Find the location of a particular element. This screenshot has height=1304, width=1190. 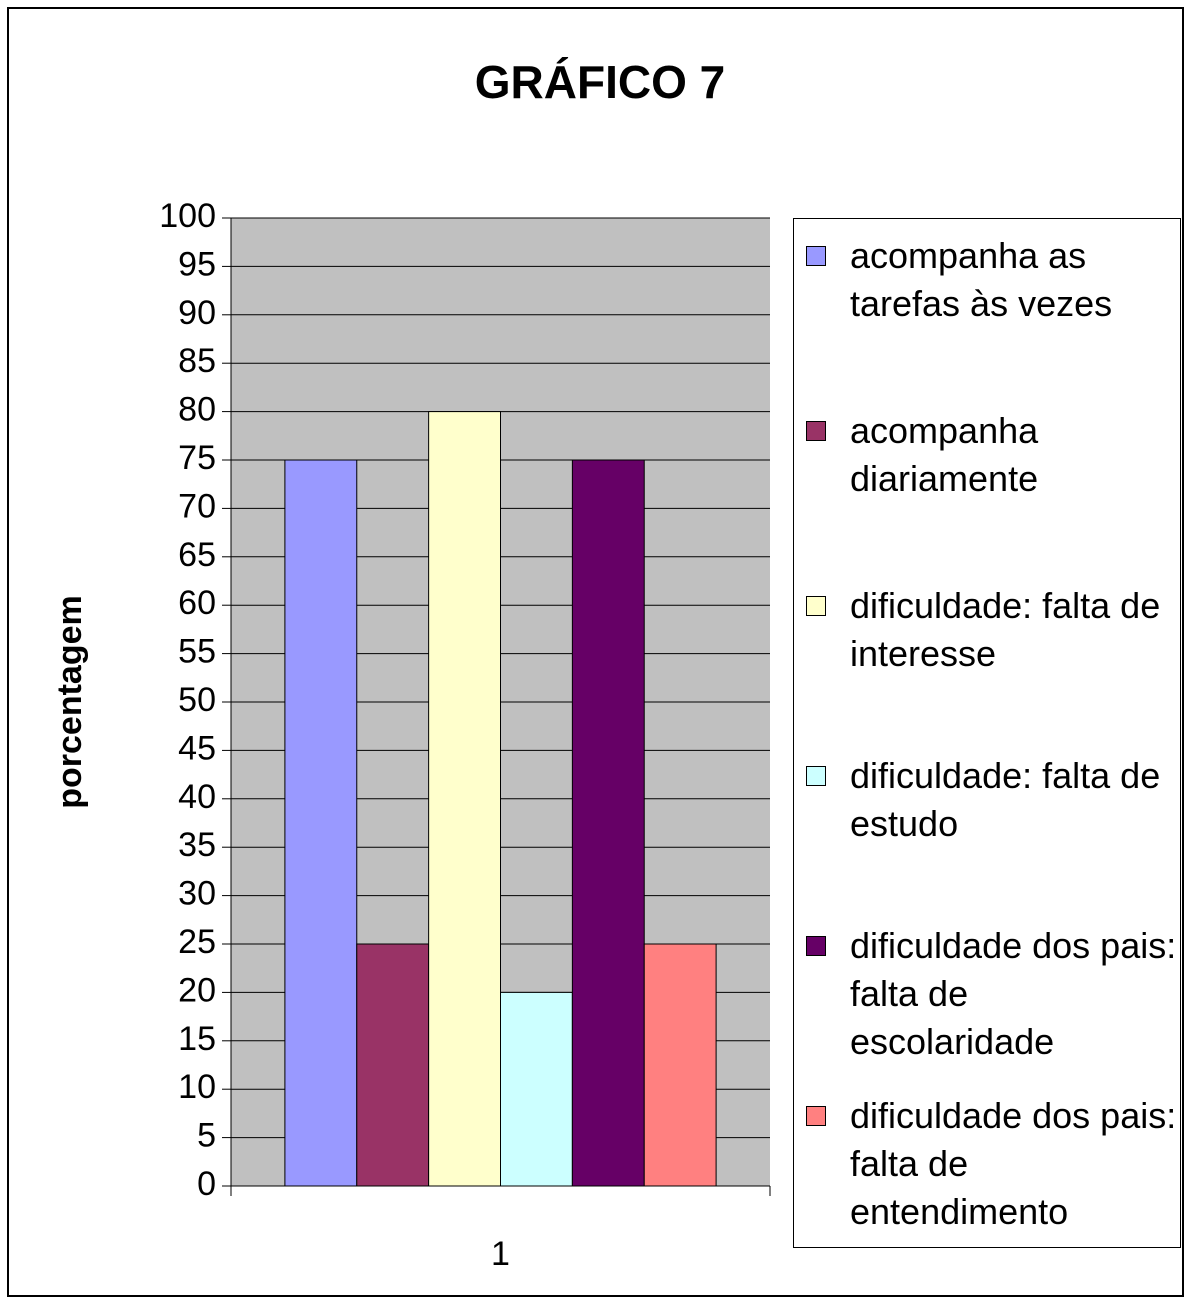

legend-label: dificuldade: falta de estudo is located at coordinates (1005, 799).